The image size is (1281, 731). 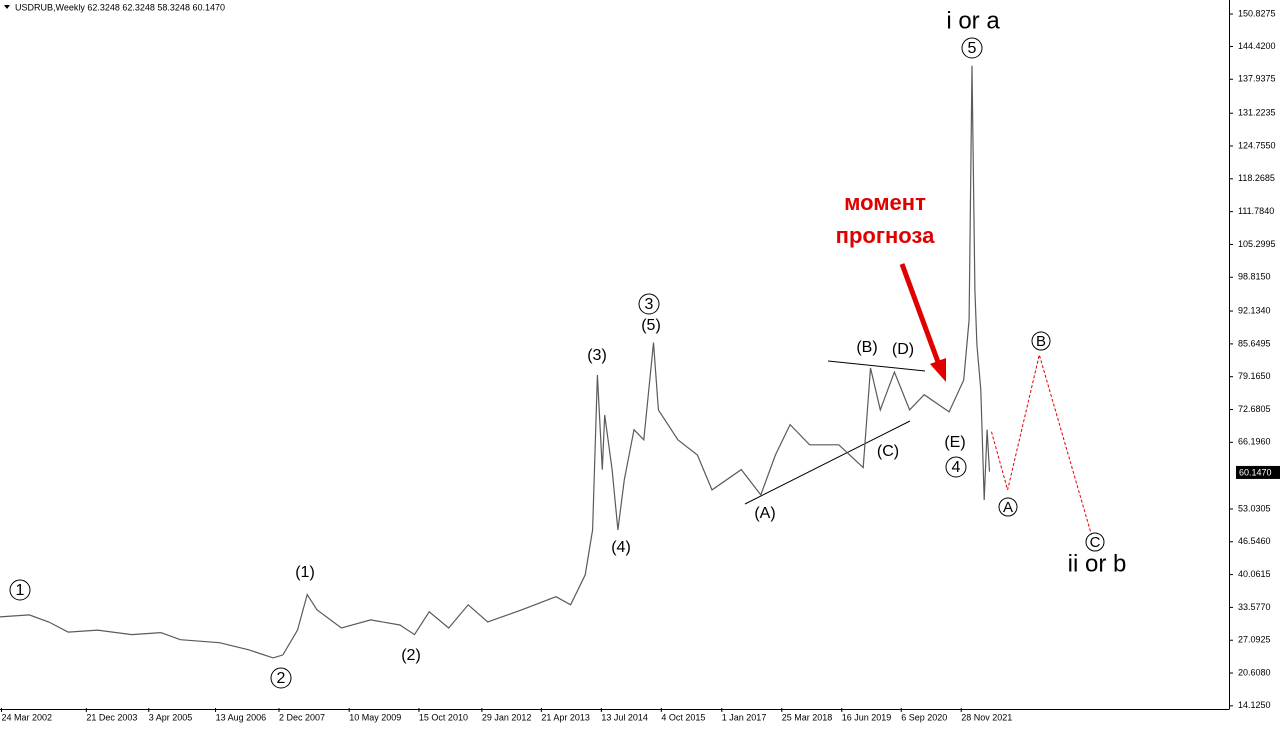 I want to click on wave-label: (3), so click(x=597, y=355).